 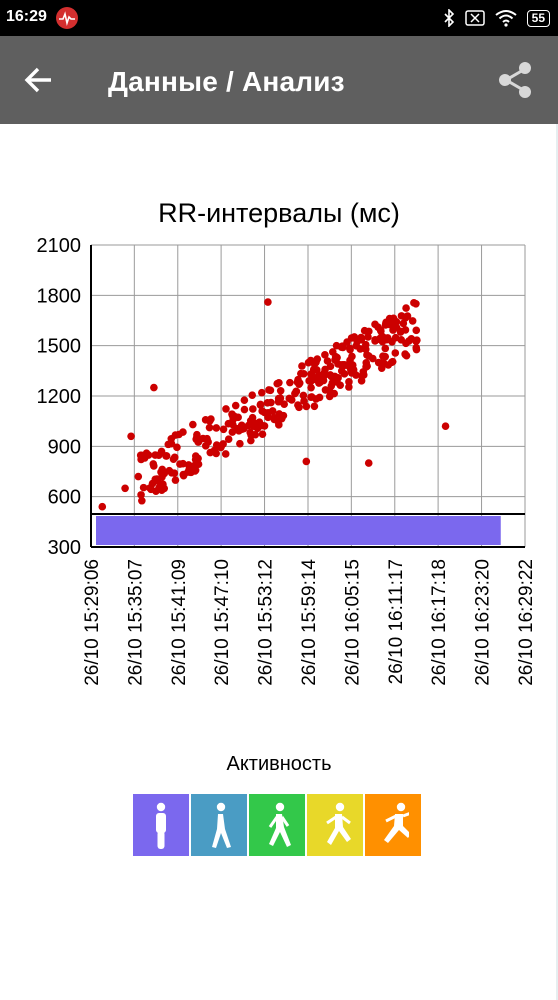 What do you see at coordinates (59, 246) in the screenshot?
I see `y-tick-label: 2100` at bounding box center [59, 246].